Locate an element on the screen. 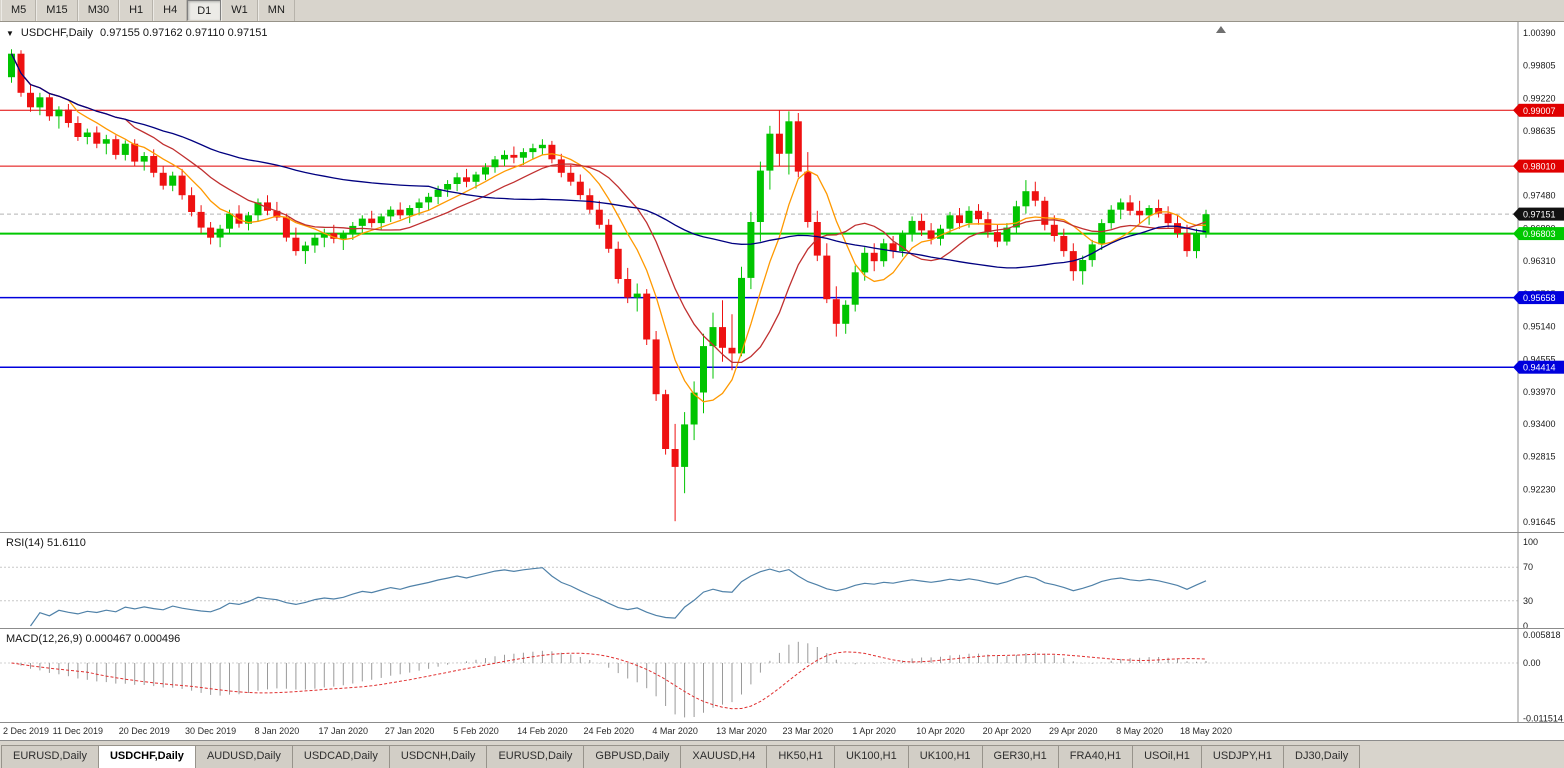  timeframe-button-w1: W1 is located at coordinates (239, 10).